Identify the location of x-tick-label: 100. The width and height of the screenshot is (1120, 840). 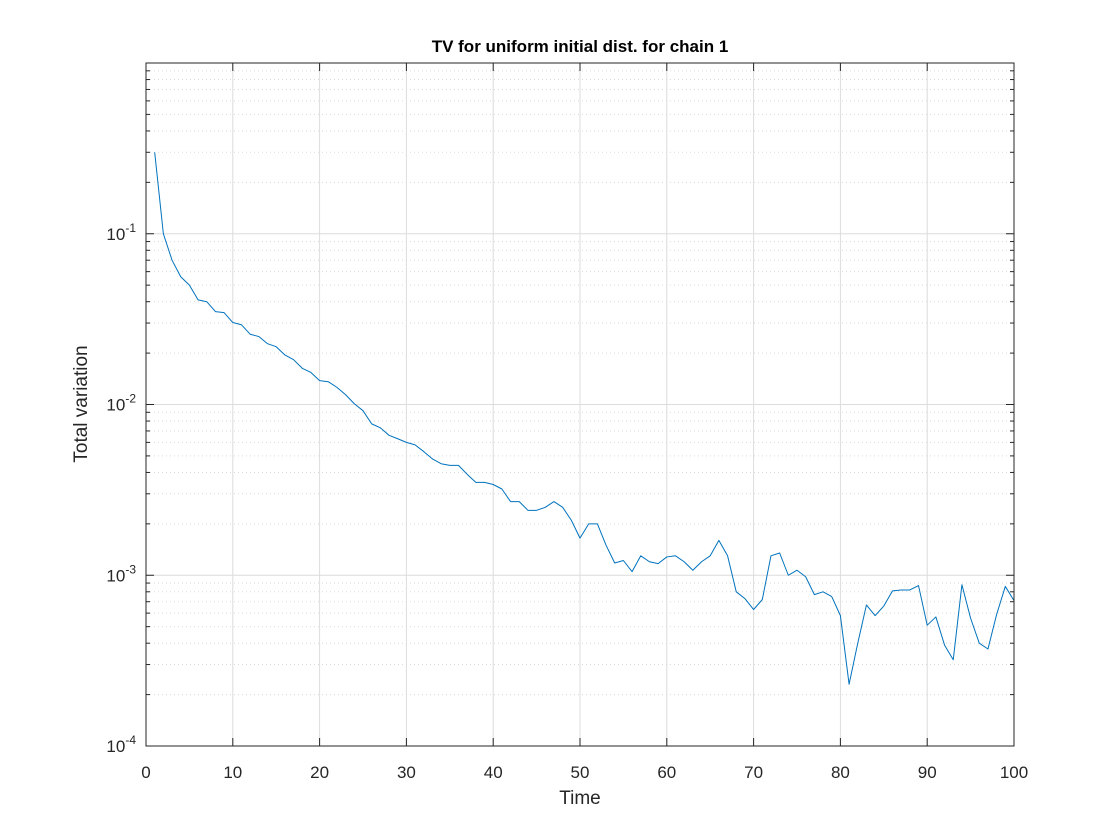
(1014, 772).